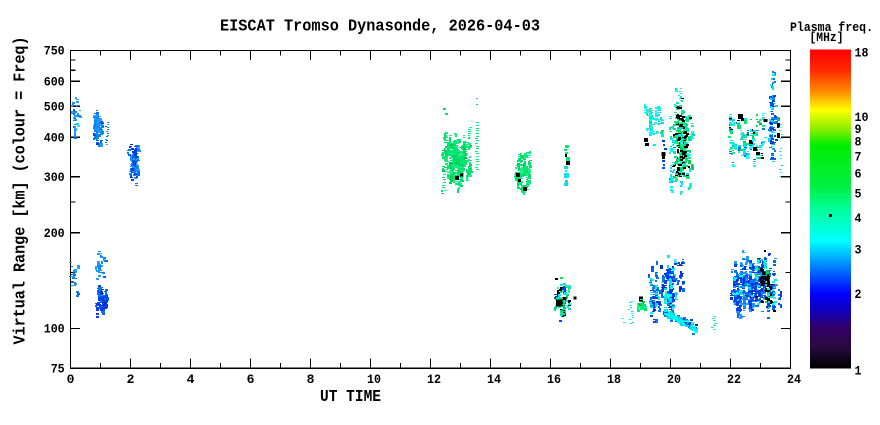 The image size is (880, 425). Describe the element at coordinates (54, 81) in the screenshot. I see `svg-text: 600` at that location.